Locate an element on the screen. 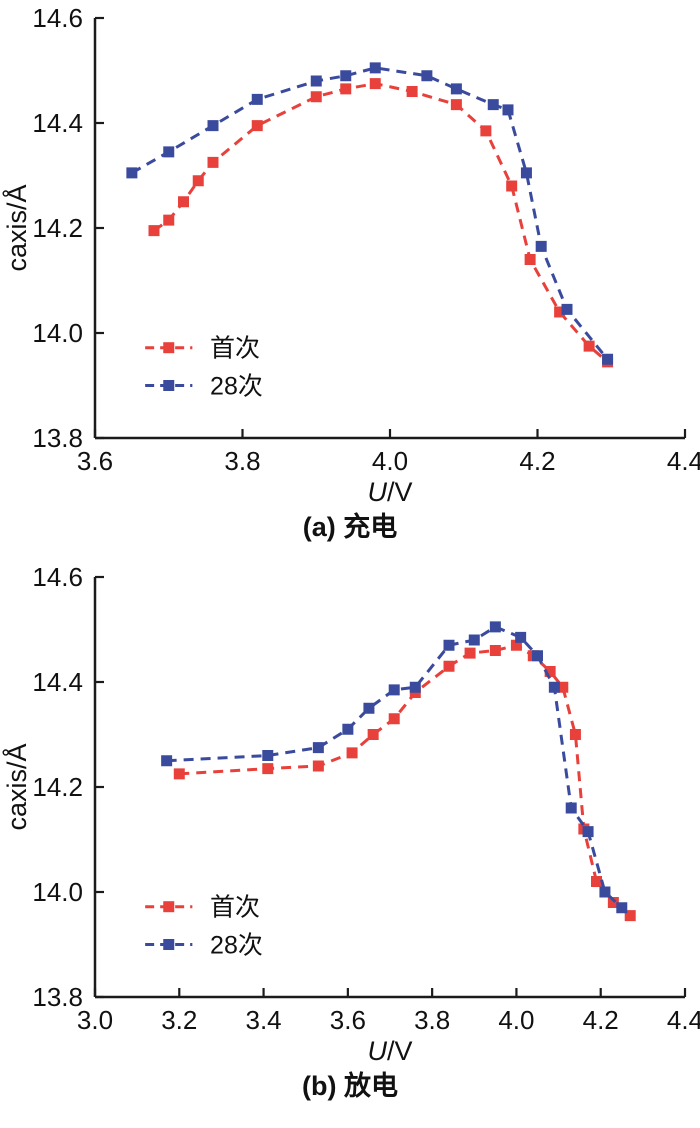 Image resolution: width=700 pixels, height=1128 pixels. chart-a-caption: (a) 充电 is located at coordinates (350, 527).